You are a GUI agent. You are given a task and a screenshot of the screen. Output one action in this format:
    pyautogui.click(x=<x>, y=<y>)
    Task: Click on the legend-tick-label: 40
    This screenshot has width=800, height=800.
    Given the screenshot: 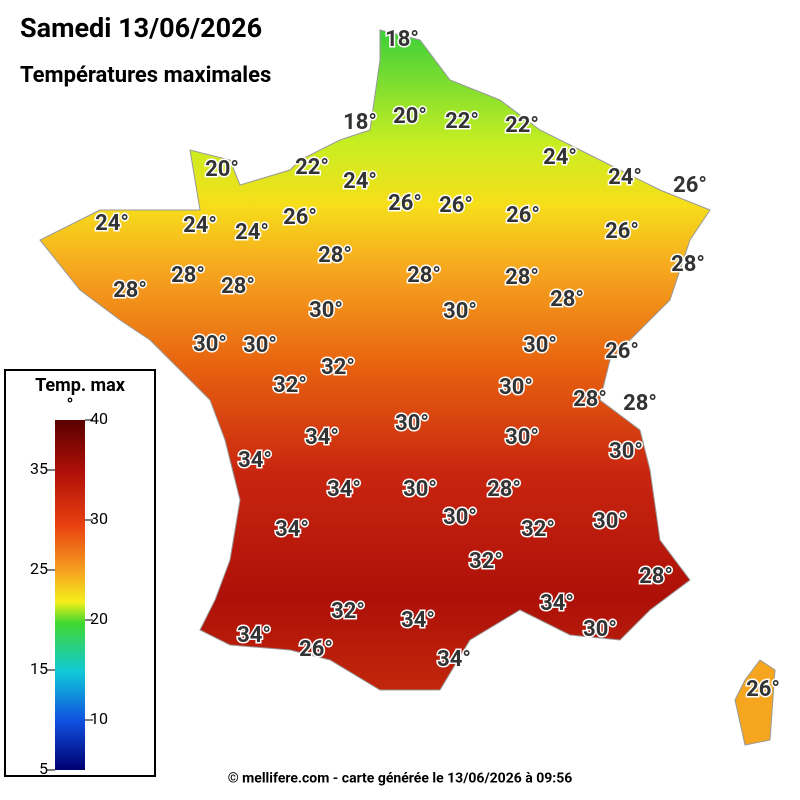 What is the action you would take?
    pyautogui.click(x=99, y=418)
    